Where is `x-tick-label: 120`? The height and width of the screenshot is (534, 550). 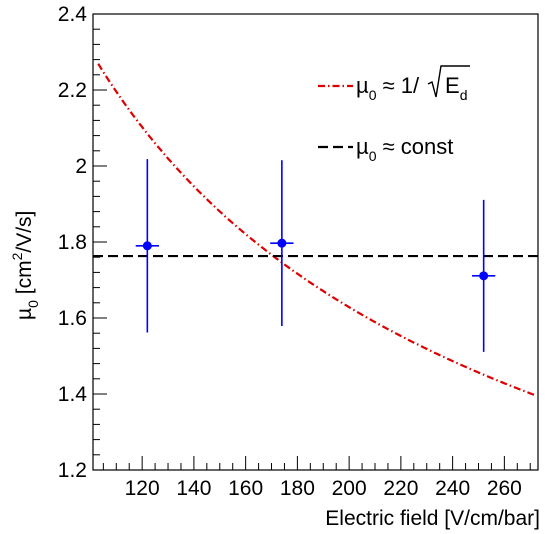
x-tick-label: 120 is located at coordinates (142, 488).